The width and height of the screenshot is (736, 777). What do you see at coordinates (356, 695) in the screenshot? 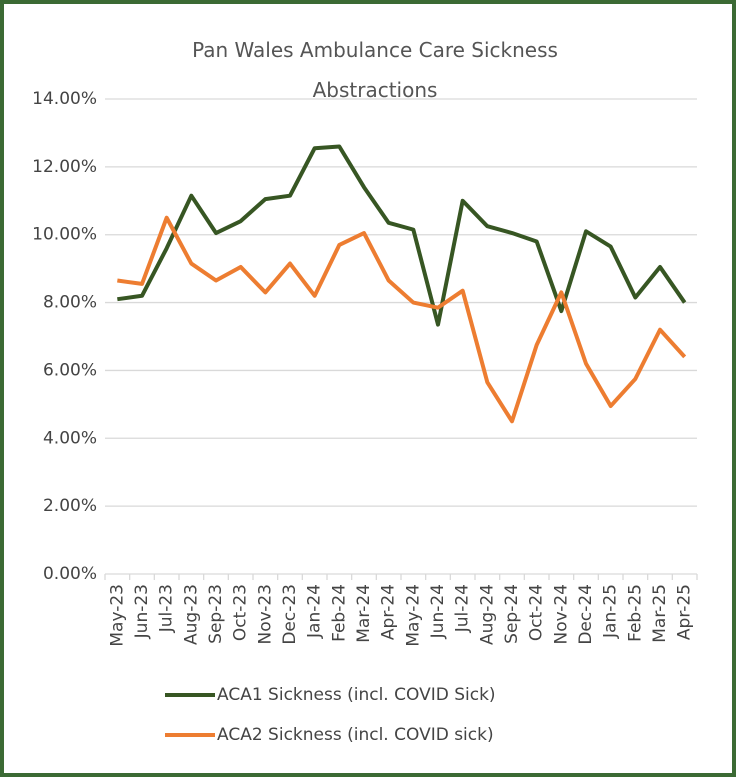
I see `legend-label: ACA1 Sickness (incl. COVID Sick)` at bounding box center [356, 695].